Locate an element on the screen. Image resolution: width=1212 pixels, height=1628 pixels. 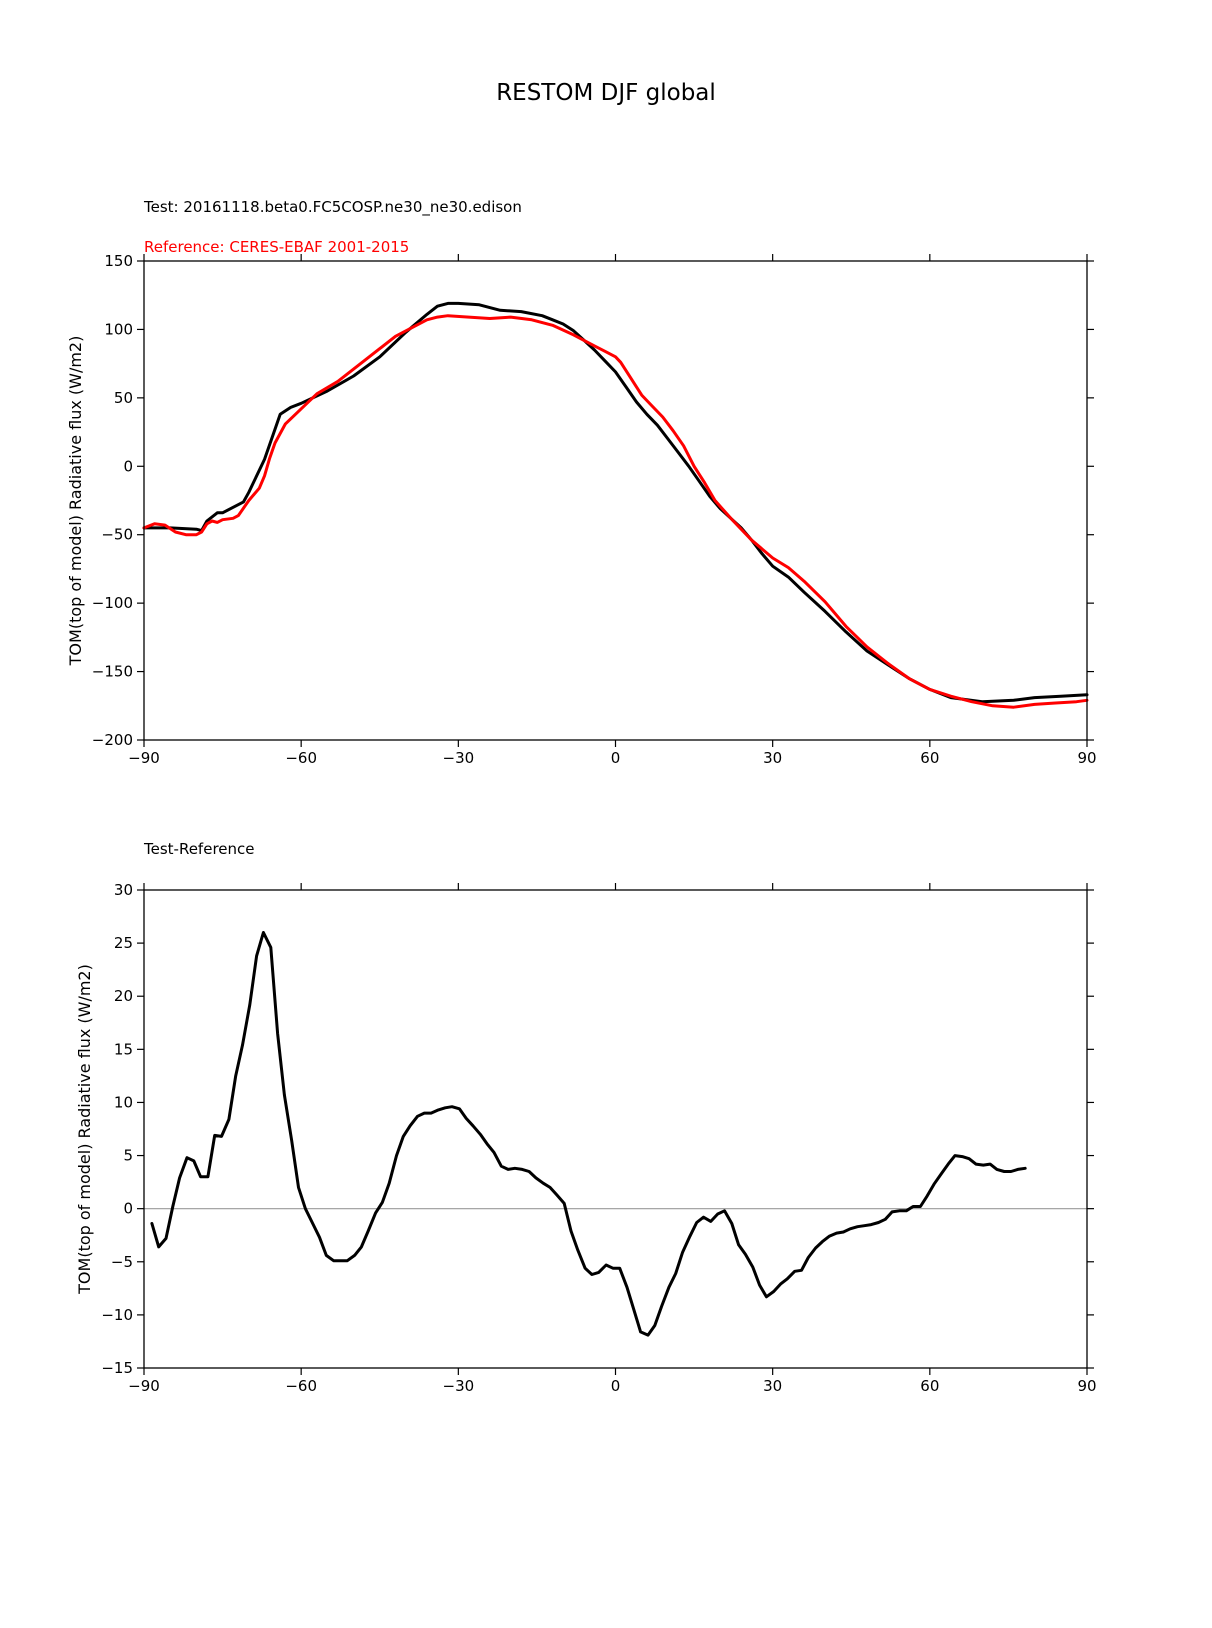
y-tick-label: 25 is located at coordinates (123, 943).